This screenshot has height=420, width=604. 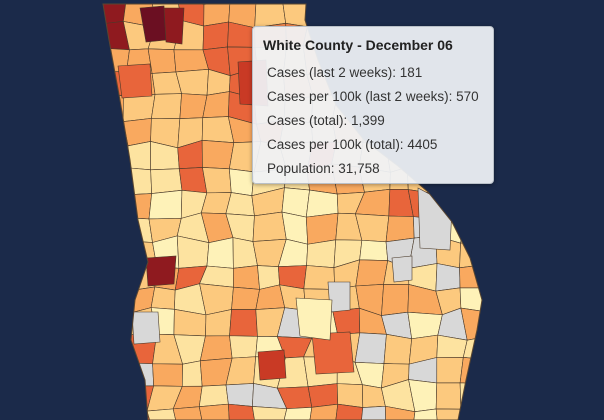 What do you see at coordinates (345, 72) in the screenshot?
I see `tooltip-cases-2wk: Cases (last 2 weeks): 181` at bounding box center [345, 72].